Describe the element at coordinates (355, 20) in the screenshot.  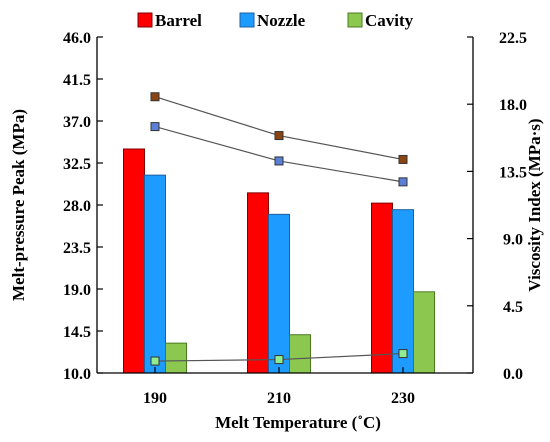
I see `legend-swatch-cavity` at that location.